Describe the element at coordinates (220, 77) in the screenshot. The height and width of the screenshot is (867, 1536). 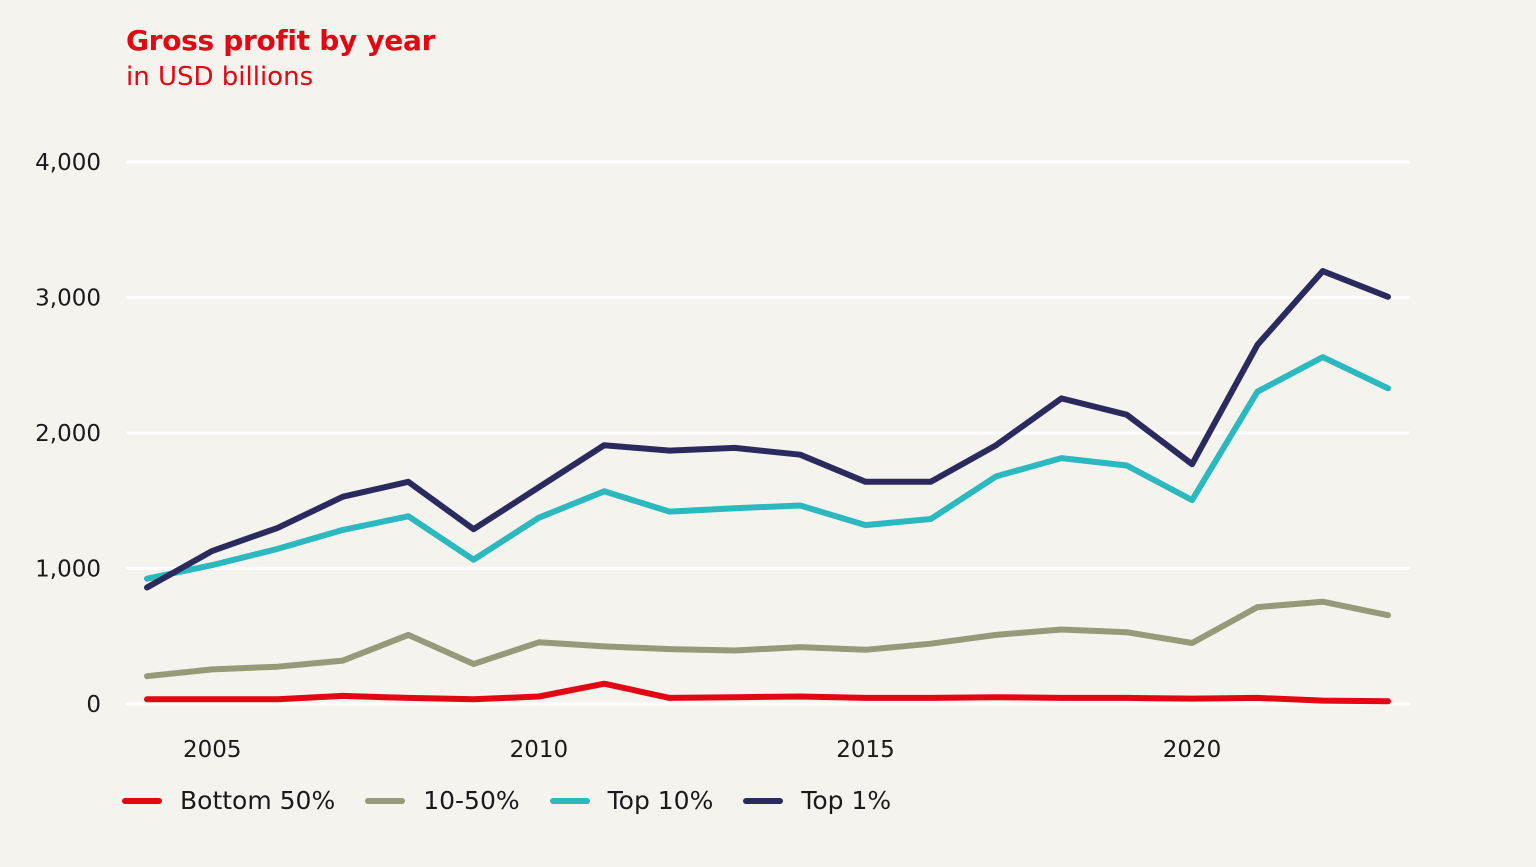
I see `chart-subtitle: in USD billions` at that location.